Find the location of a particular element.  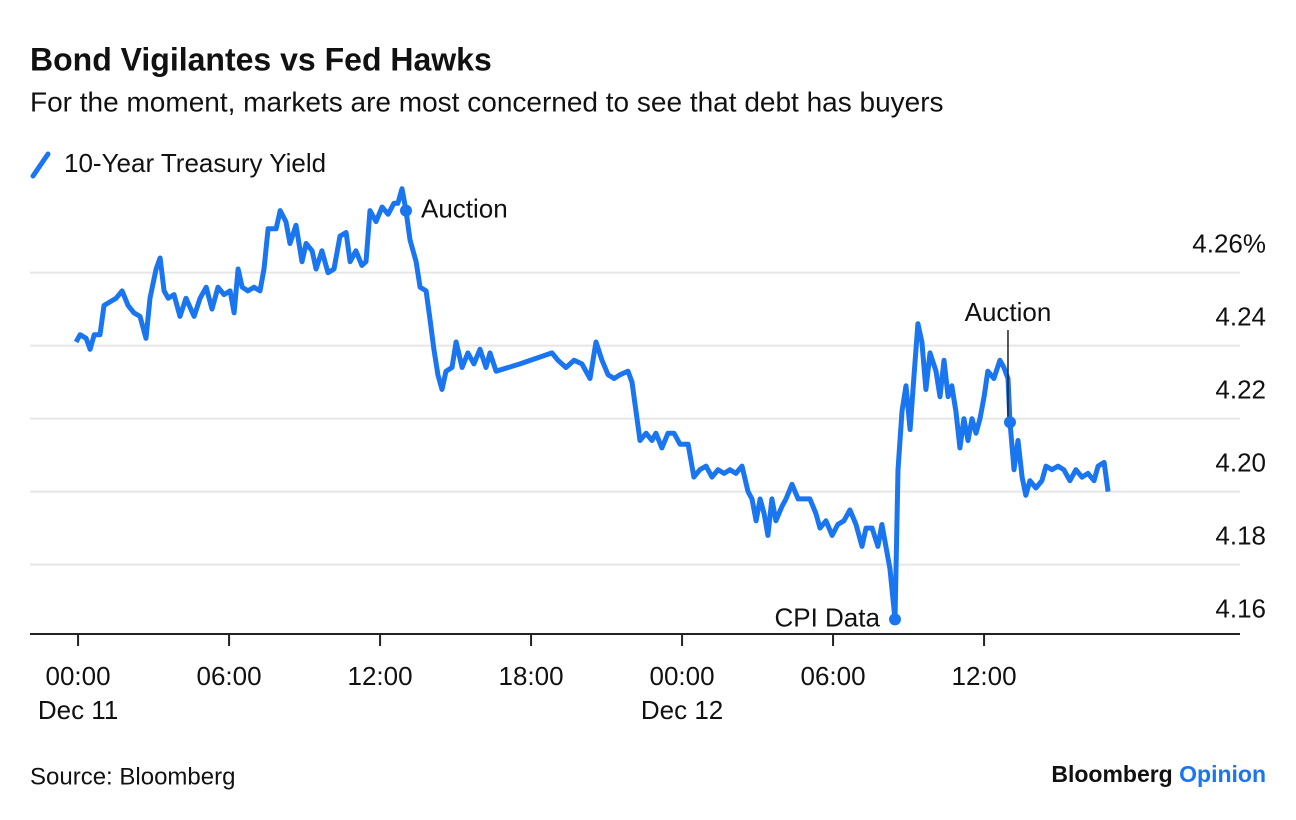

brand: Bloomberg Opinion is located at coordinates (1158, 774).